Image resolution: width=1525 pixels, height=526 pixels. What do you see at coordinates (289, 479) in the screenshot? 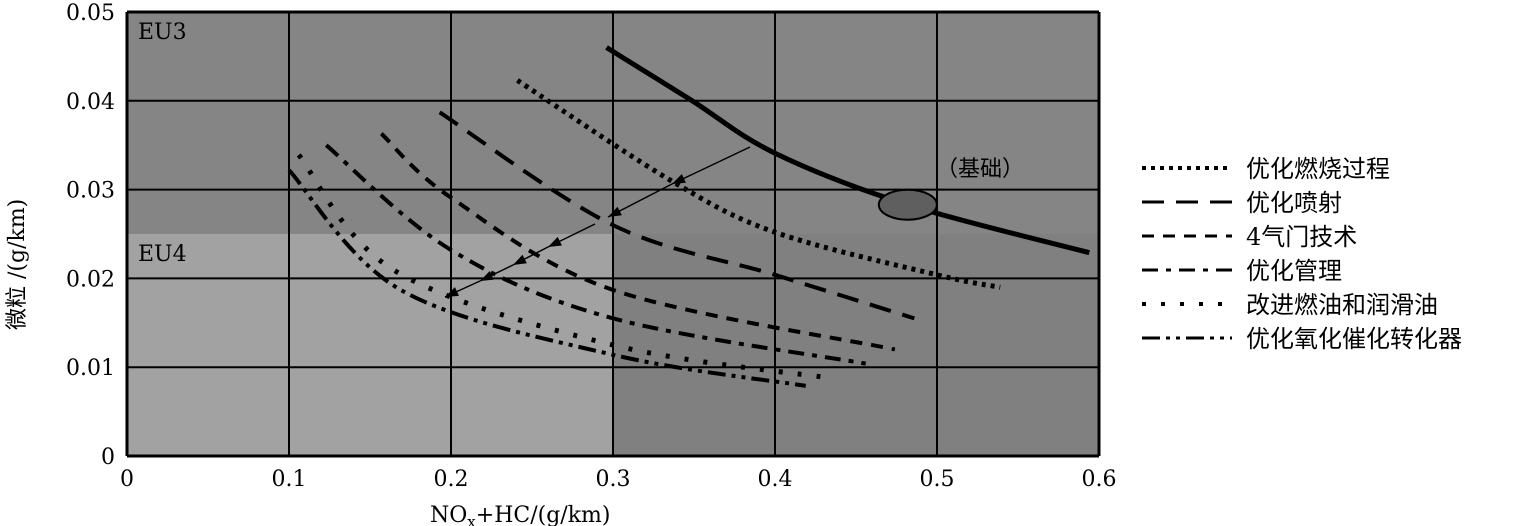
I see `x-tick-label: 0.1` at bounding box center [289, 479].